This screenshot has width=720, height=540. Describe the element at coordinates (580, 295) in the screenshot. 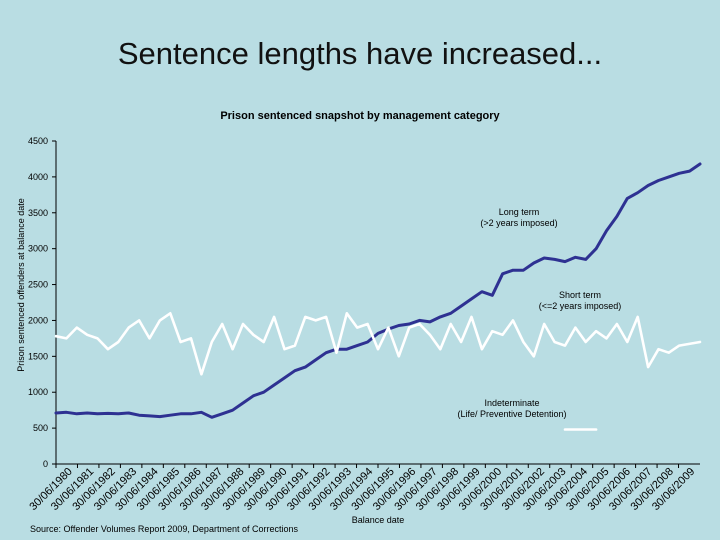

I see `series-annotation: Short term` at that location.